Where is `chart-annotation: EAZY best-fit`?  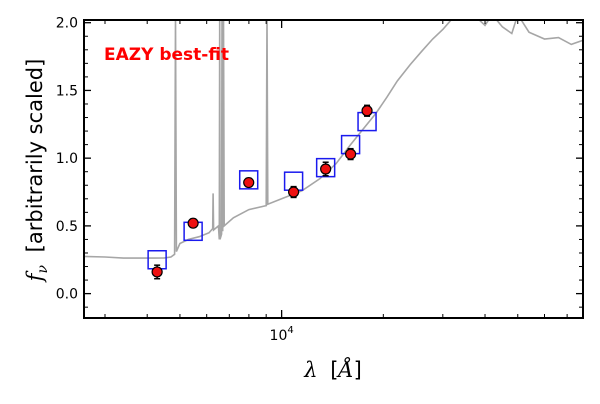
chart-annotation: EAZY best-fit is located at coordinates (166, 55).